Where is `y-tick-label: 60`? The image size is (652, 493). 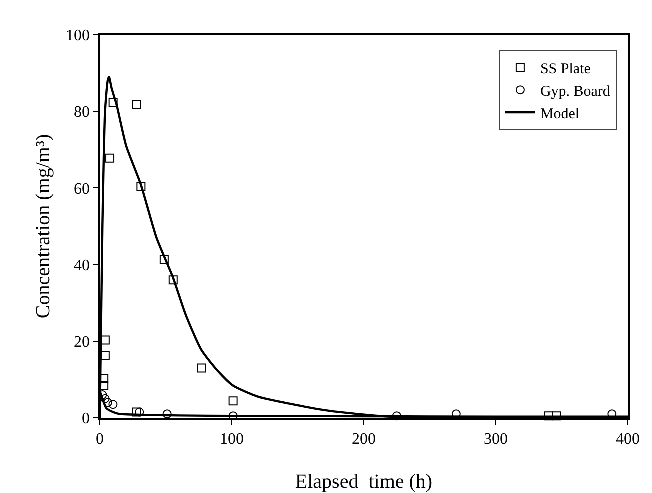
y-tick-label: 60 is located at coordinates (82, 189).